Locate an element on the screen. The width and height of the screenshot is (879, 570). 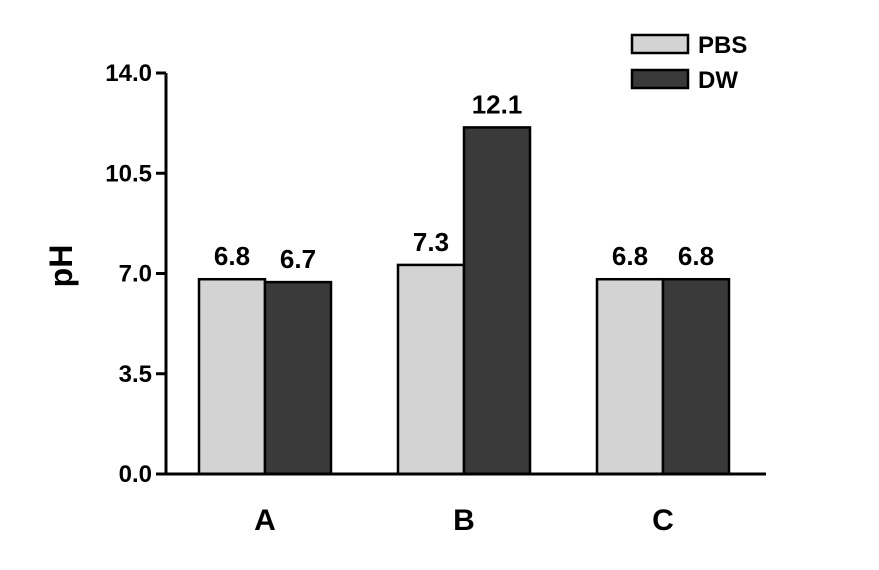
legend-swatch-pbs is located at coordinates (660, 44).